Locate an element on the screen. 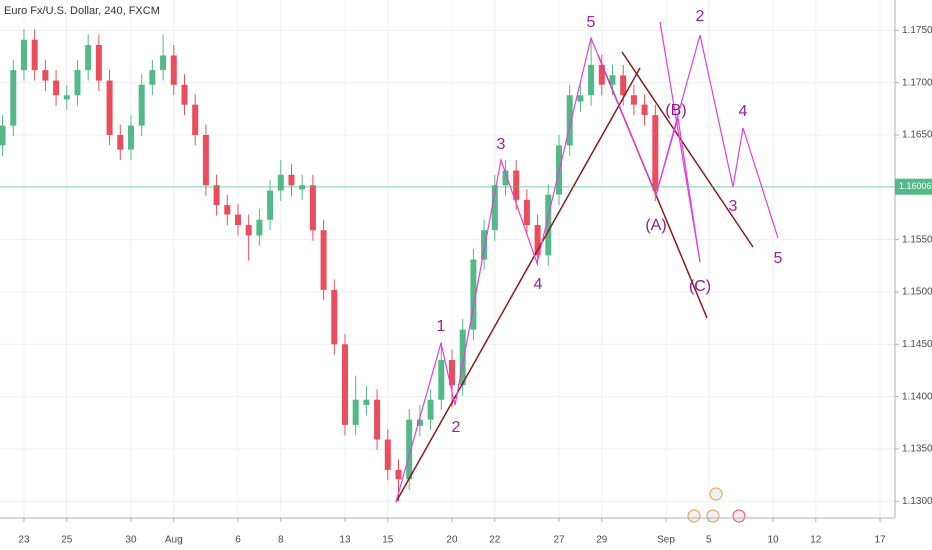 The width and height of the screenshot is (932, 550). x-tick-label: 23 is located at coordinates (24, 540).